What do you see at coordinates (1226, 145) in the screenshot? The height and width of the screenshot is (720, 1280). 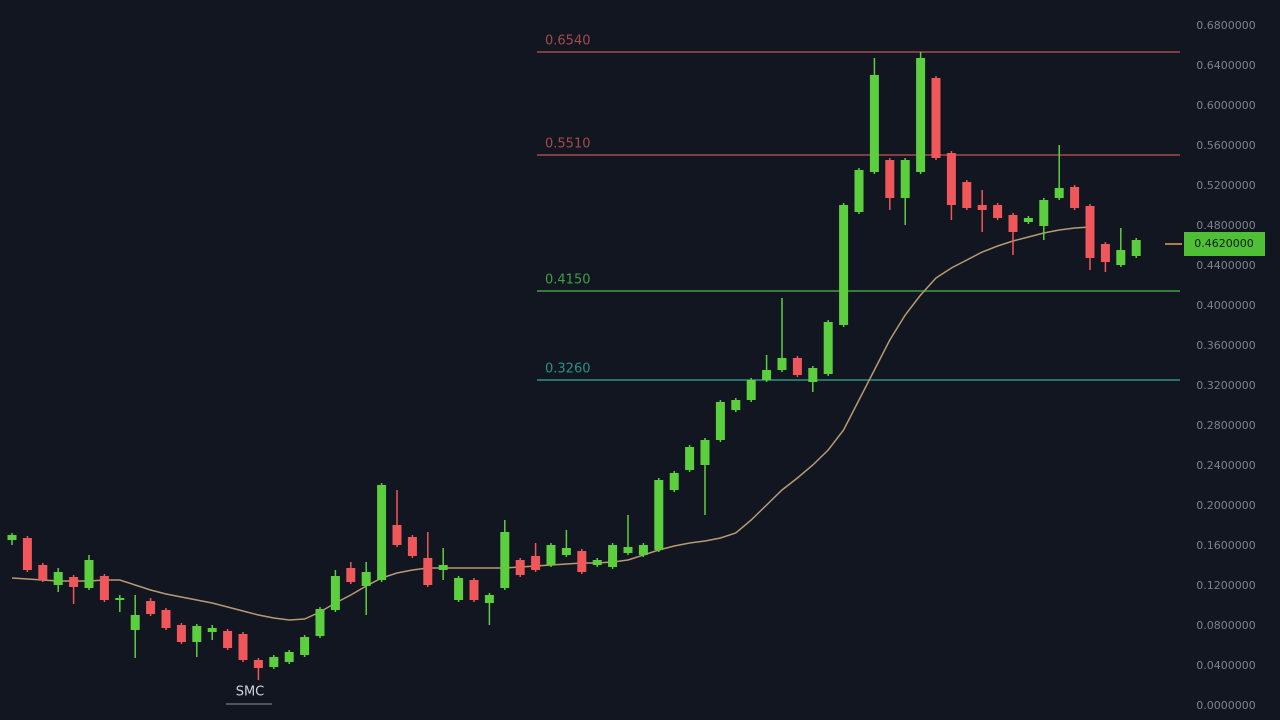 I see `y-tick-label: 0.5600000` at bounding box center [1226, 145].